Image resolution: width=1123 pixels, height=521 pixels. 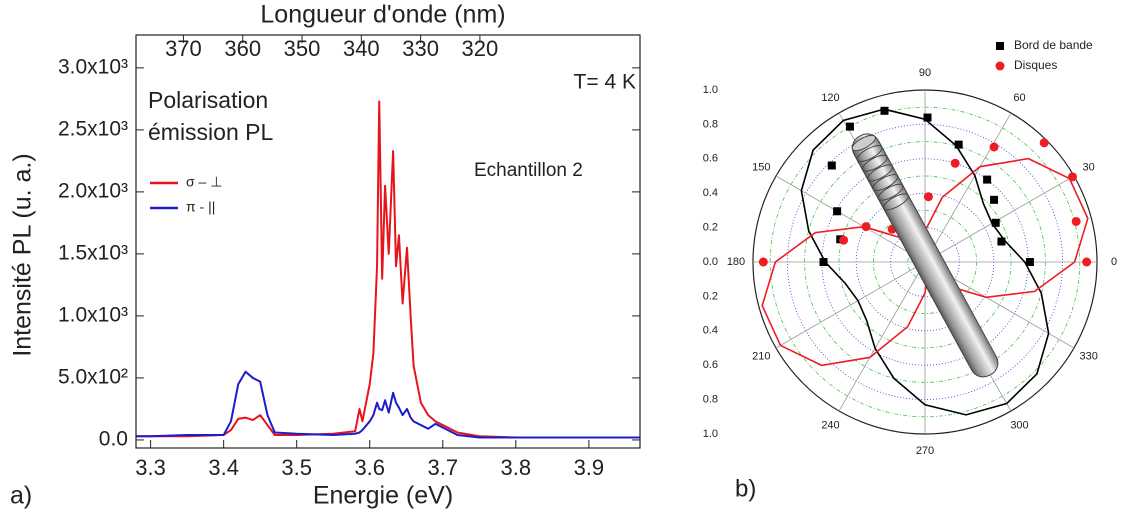 I want to click on angle-tick-label: 180, so click(x=736, y=262).